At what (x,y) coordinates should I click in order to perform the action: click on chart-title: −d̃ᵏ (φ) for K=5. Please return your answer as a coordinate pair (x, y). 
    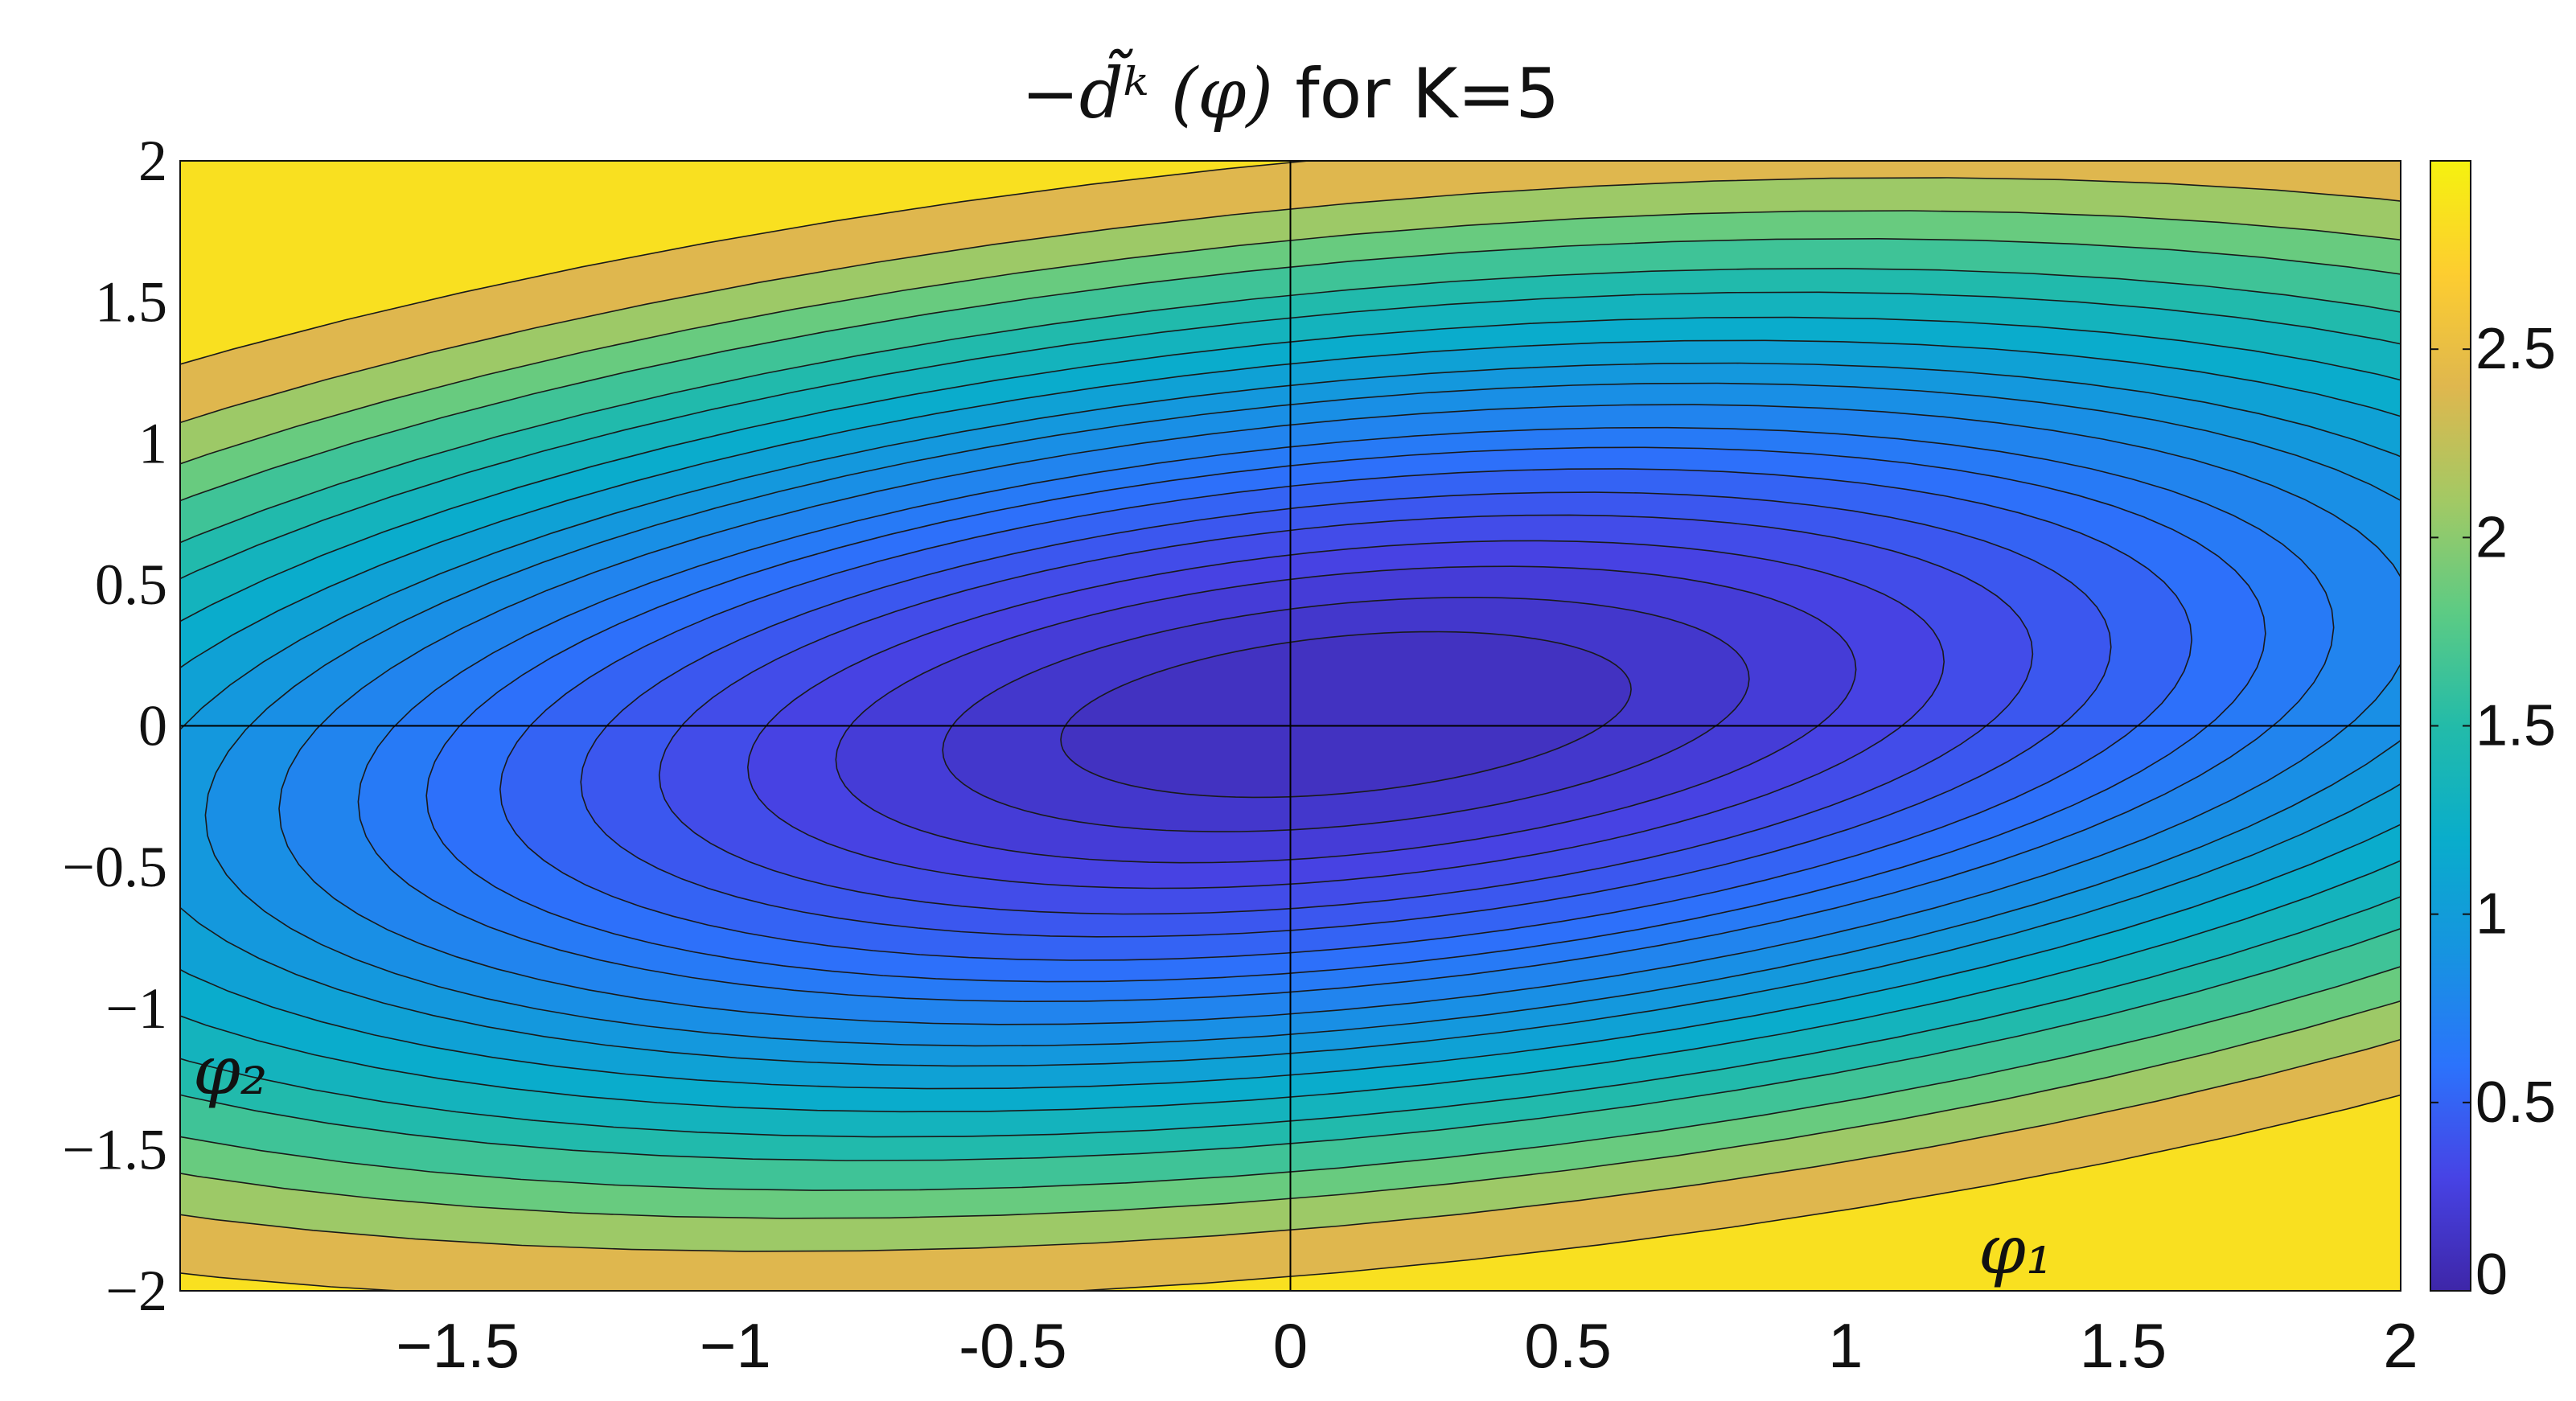
    Looking at the image, I should click on (1290, 91).